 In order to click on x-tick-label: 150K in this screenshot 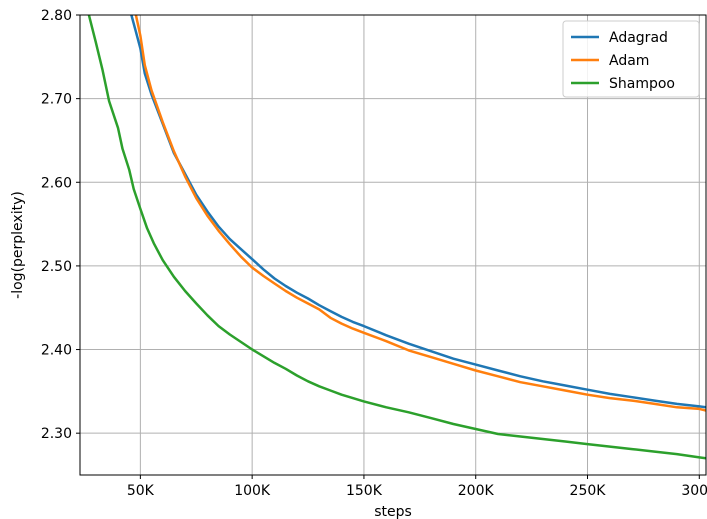, I will do `click(364, 491)`.